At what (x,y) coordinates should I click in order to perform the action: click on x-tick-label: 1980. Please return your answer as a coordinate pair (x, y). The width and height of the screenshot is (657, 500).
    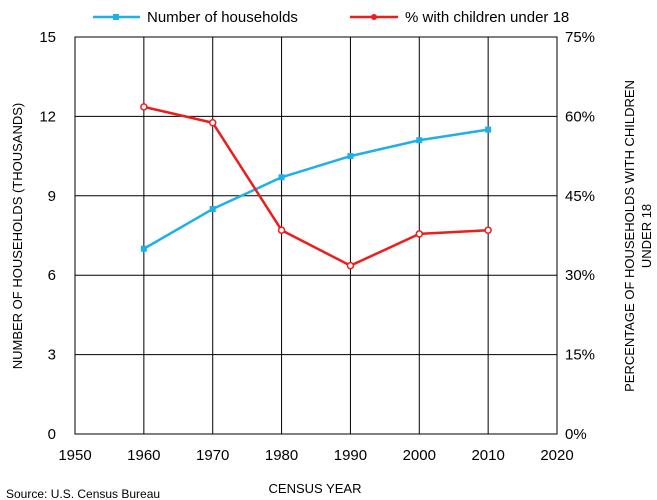
    Looking at the image, I should click on (281, 455).